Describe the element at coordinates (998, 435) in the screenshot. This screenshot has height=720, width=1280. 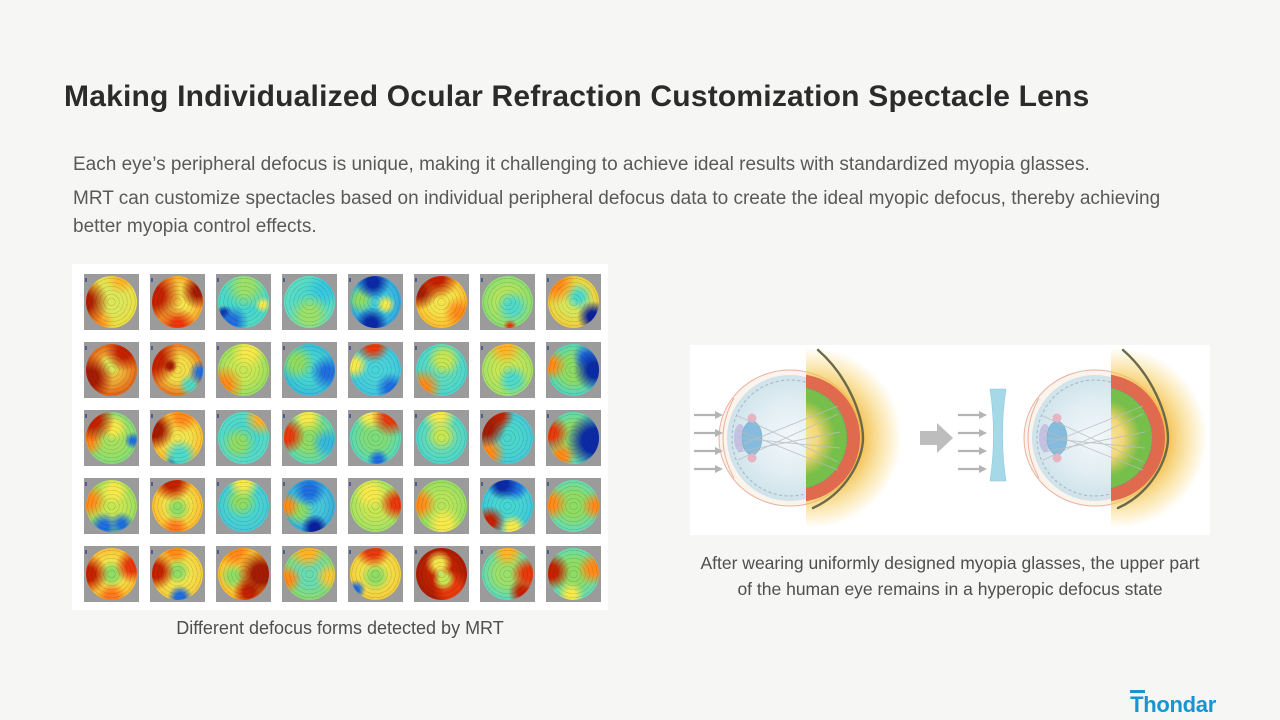
I see `concave-lens-illustration` at that location.